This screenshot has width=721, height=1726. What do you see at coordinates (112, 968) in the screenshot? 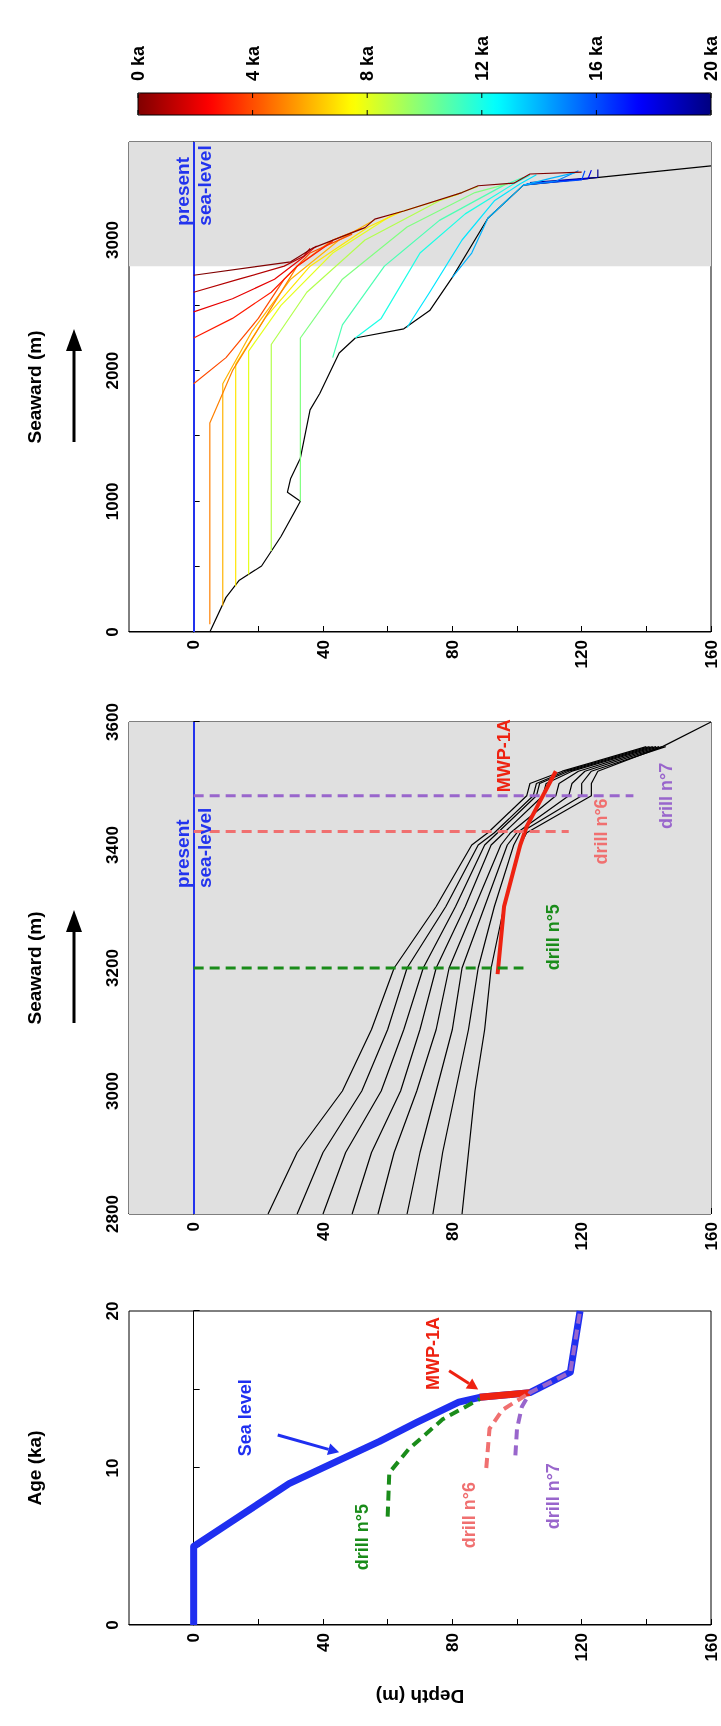
I see `y-tick-label: 3200` at bounding box center [112, 968].